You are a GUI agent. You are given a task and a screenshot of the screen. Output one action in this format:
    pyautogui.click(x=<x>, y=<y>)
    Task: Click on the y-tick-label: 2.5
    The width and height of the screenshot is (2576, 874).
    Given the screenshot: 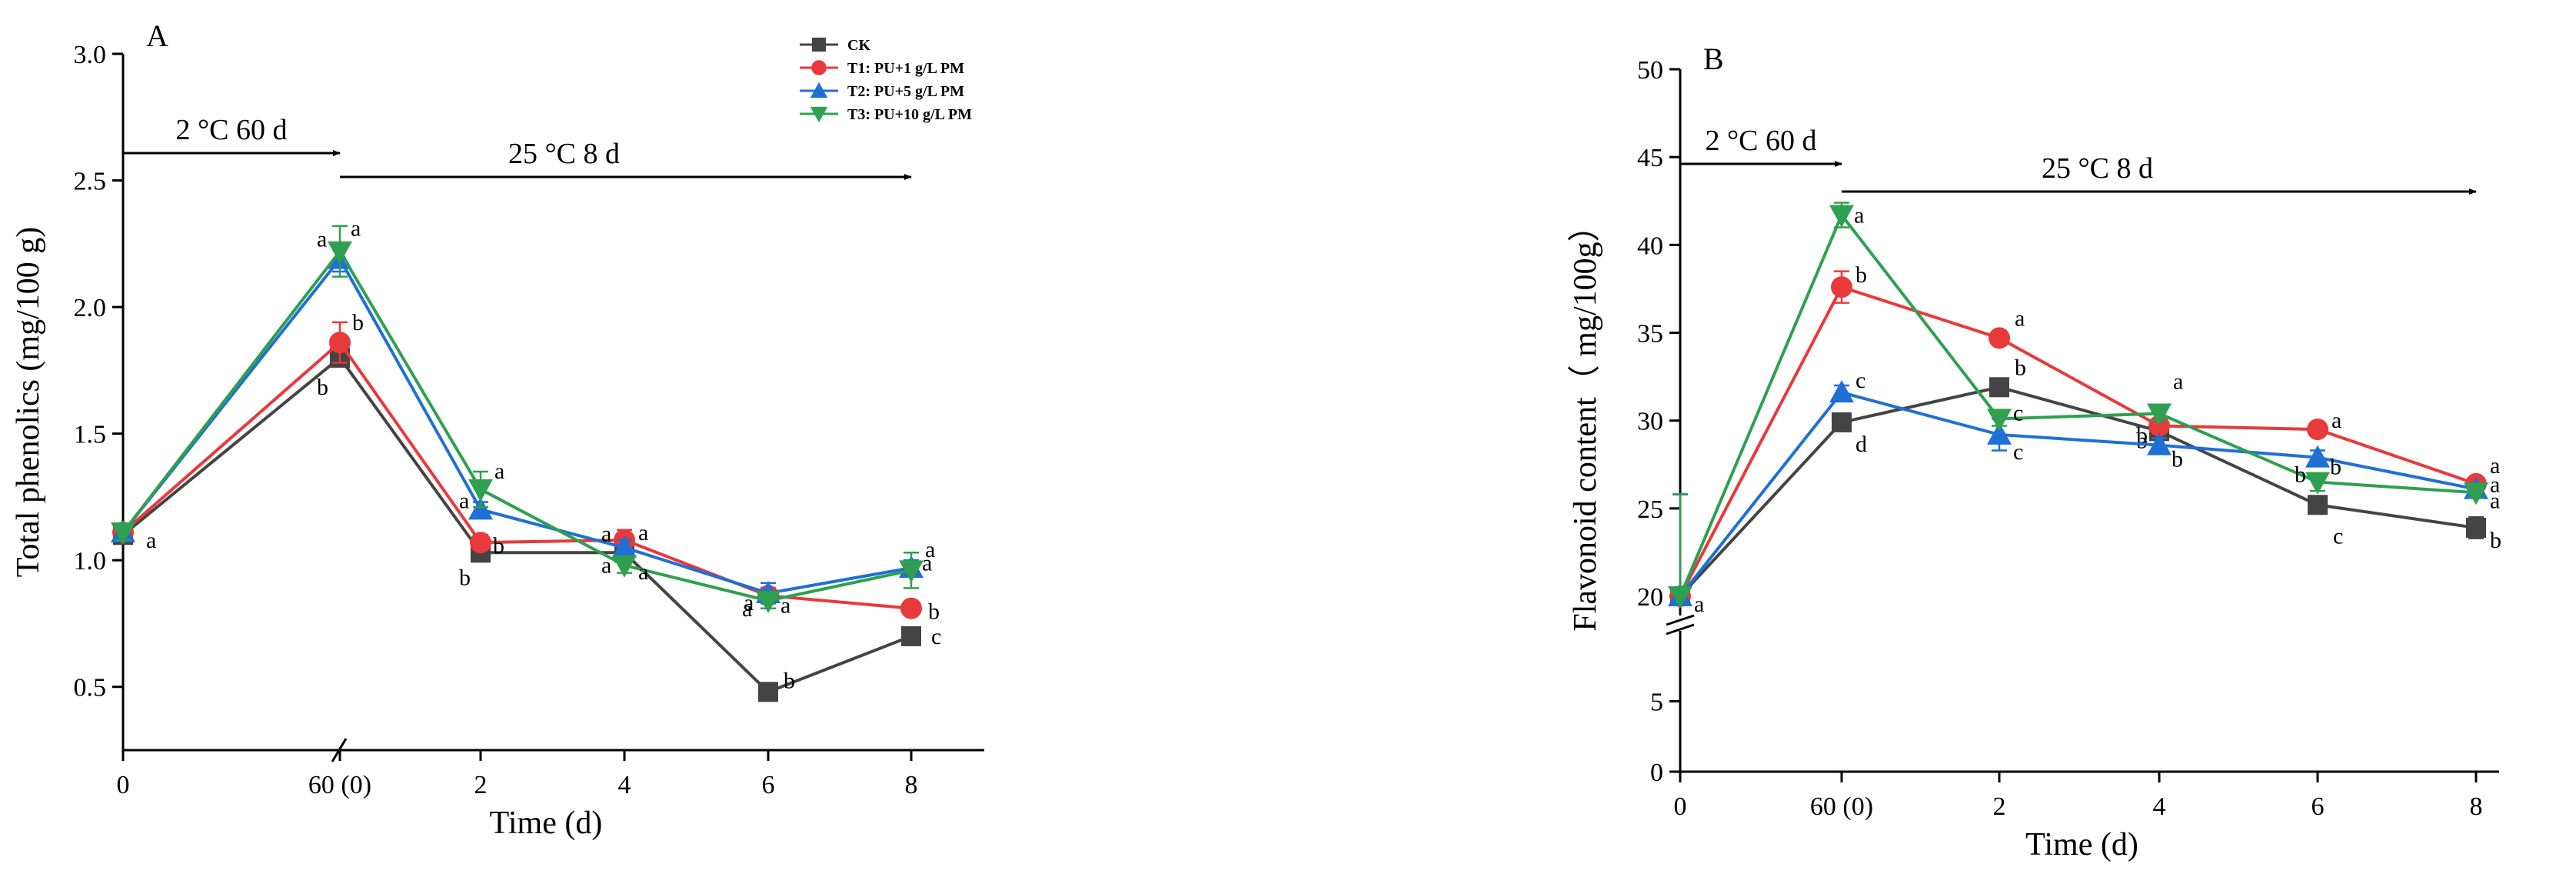 What is the action you would take?
    pyautogui.click(x=91, y=182)
    